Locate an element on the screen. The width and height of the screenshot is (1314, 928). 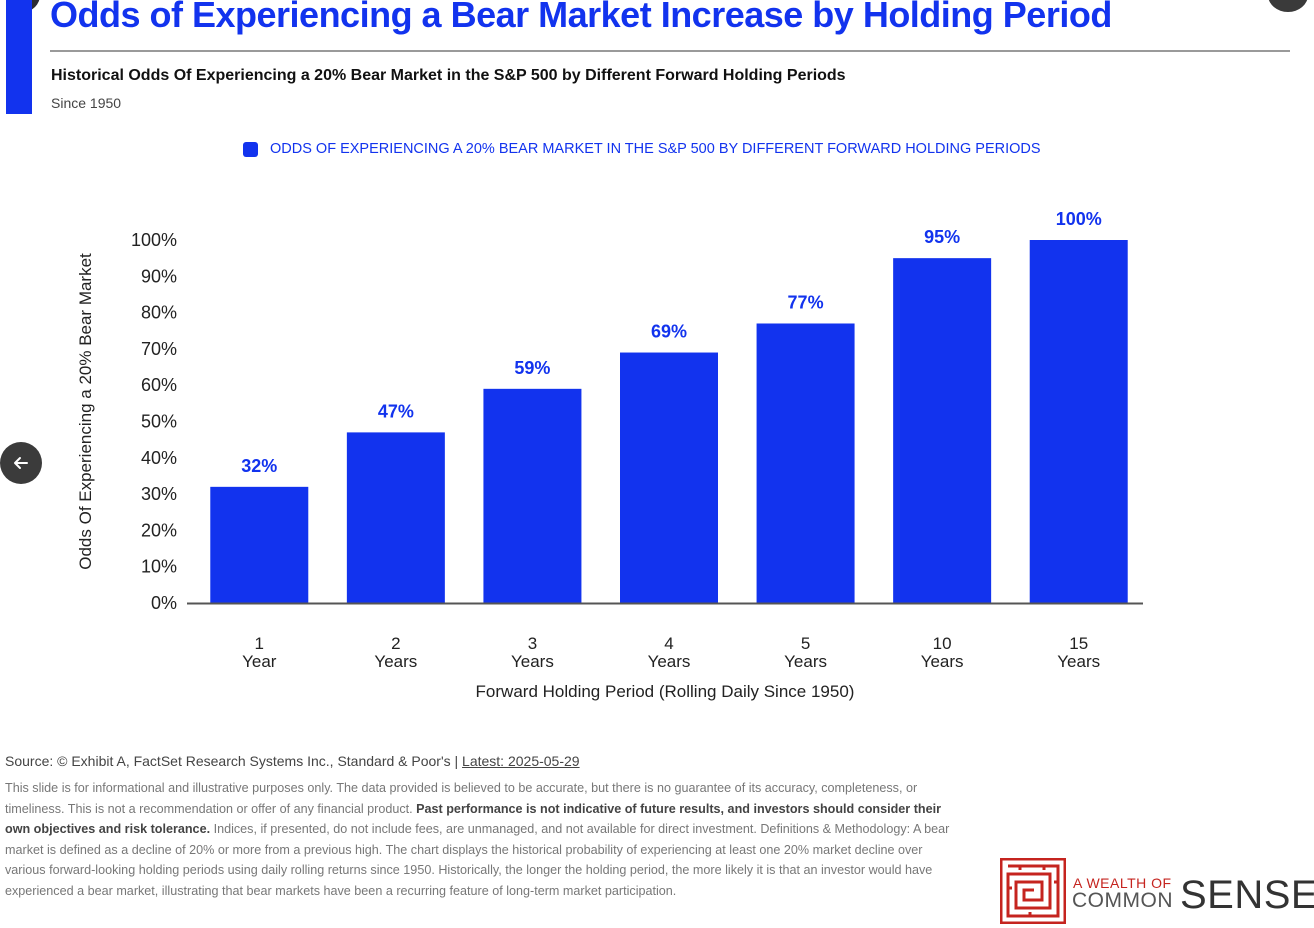
y-tick-label: 0% is located at coordinates (164, 603).